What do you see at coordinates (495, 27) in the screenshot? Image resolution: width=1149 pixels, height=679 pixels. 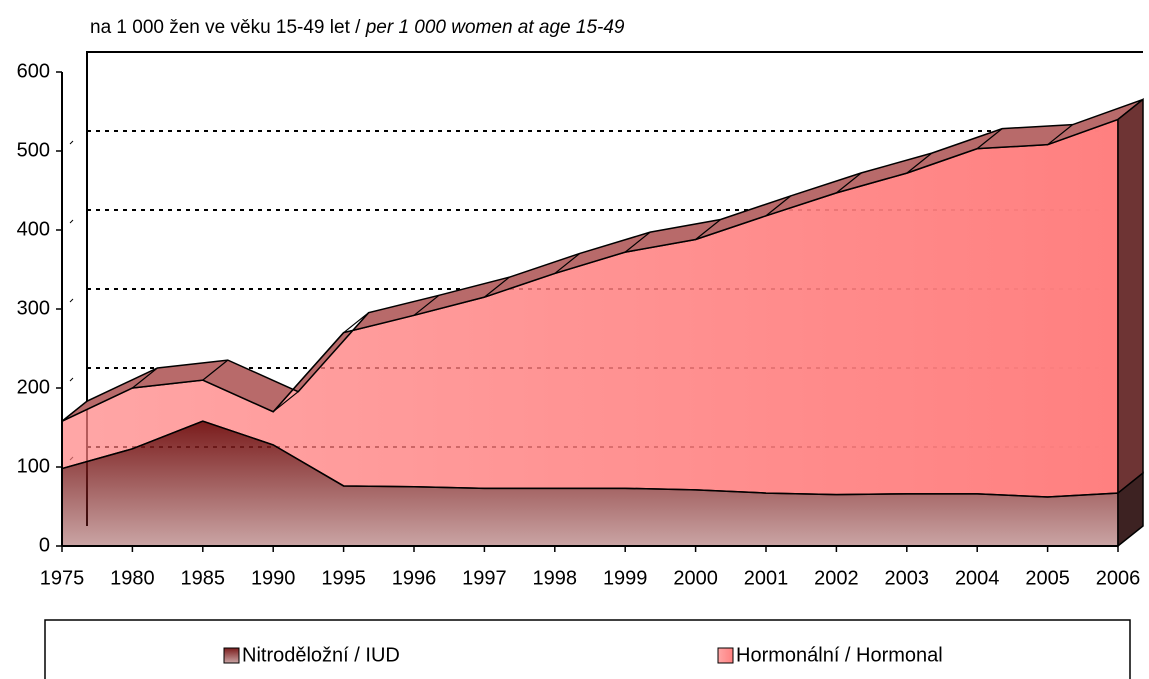 I see `title-en: per 1 000 women at age 15-49` at bounding box center [495, 27].